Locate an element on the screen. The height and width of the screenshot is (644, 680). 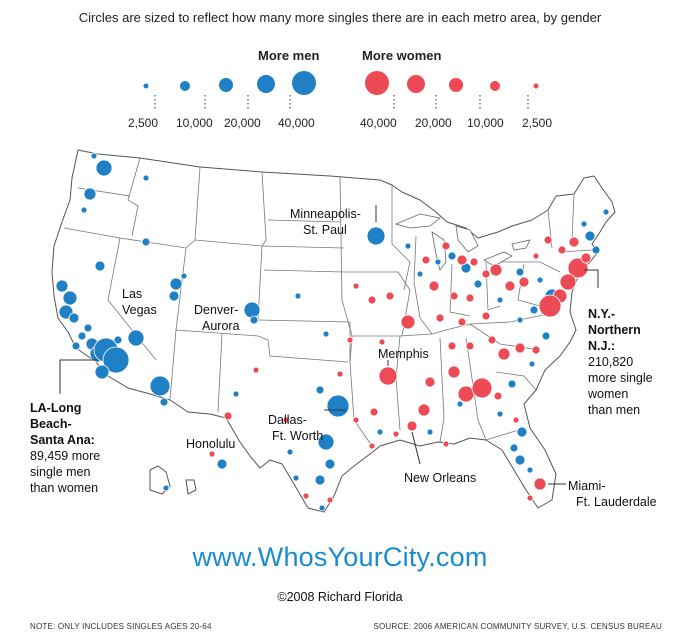
men-circle-san-antonio is located at coordinates (320, 480).